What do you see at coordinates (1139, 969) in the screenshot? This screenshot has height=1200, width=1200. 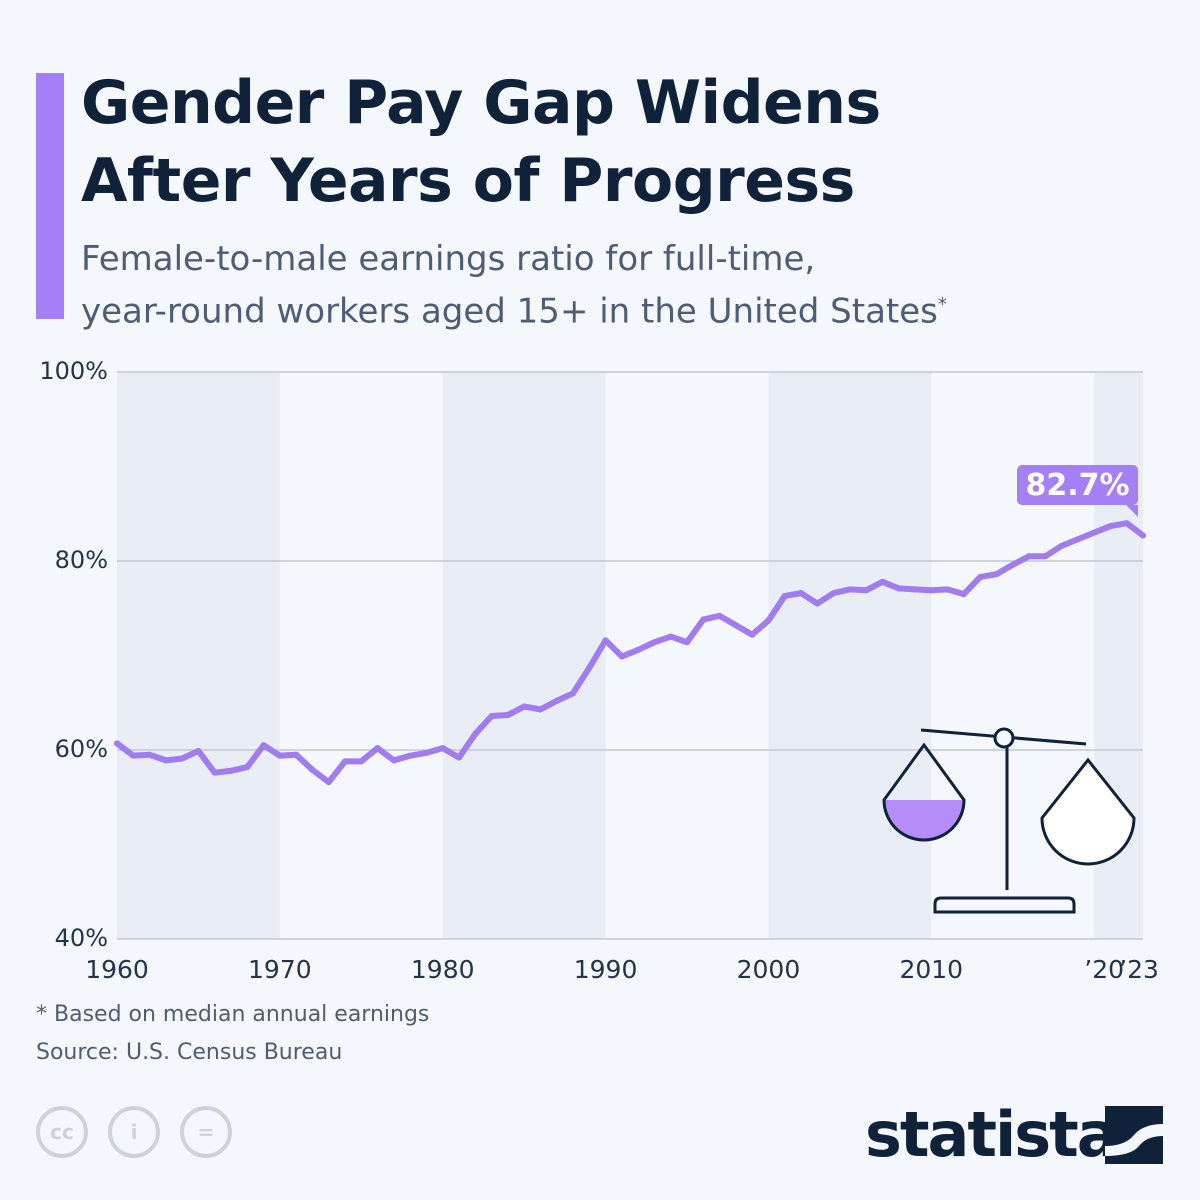 I see `x-tick-label: ’23` at bounding box center [1139, 969].